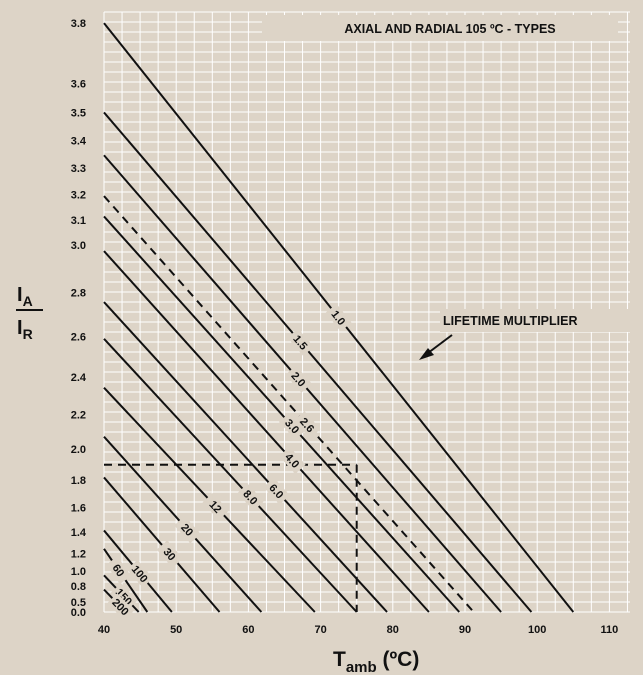 This screenshot has width=643, height=675. What do you see at coordinates (29, 313) in the screenshot?
I see `y-axis-label: IA IR` at bounding box center [29, 313].